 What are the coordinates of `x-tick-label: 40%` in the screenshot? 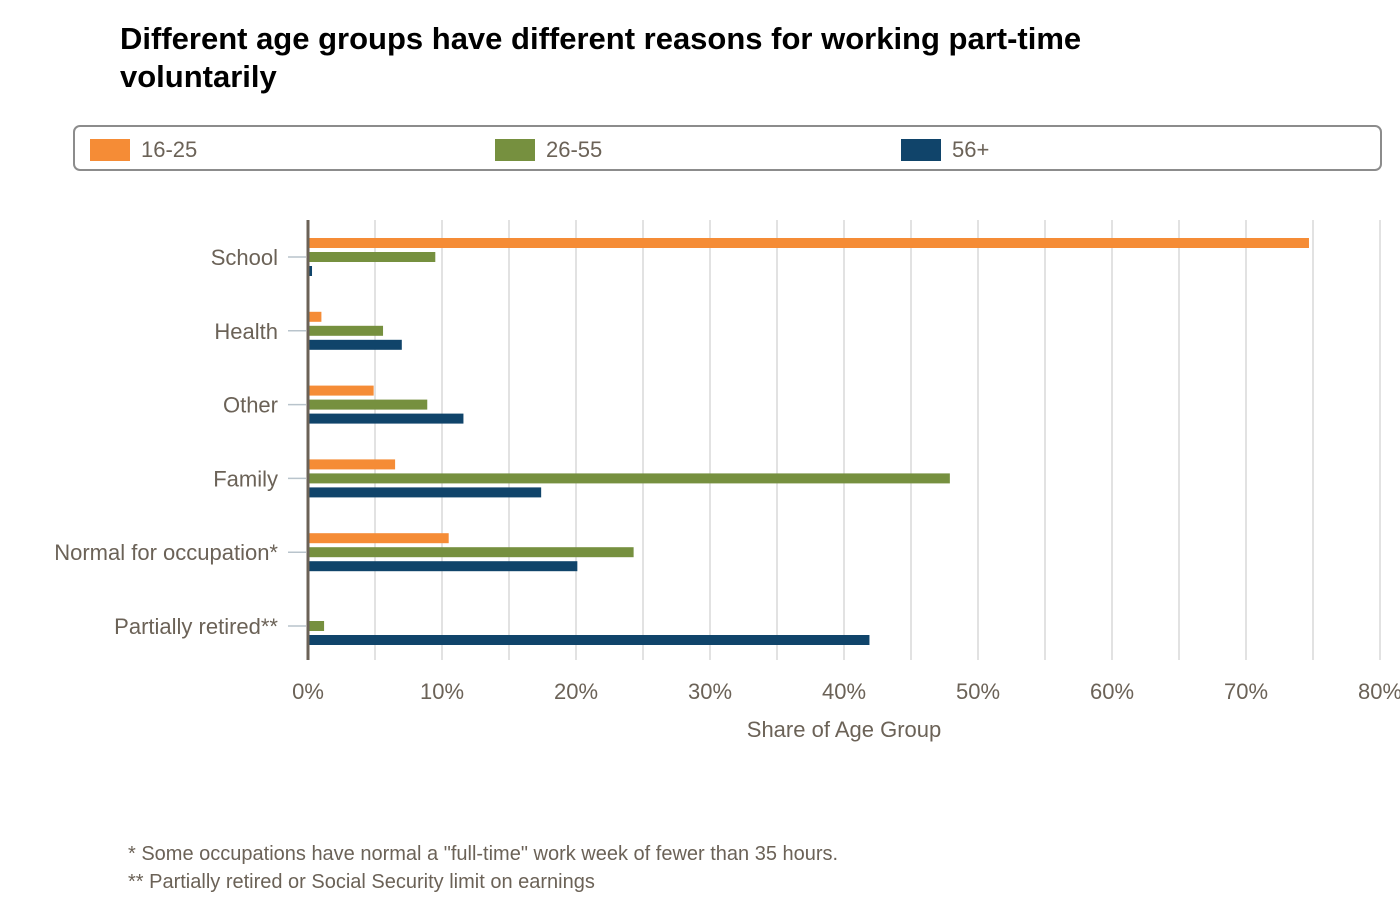 It's located at (844, 691).